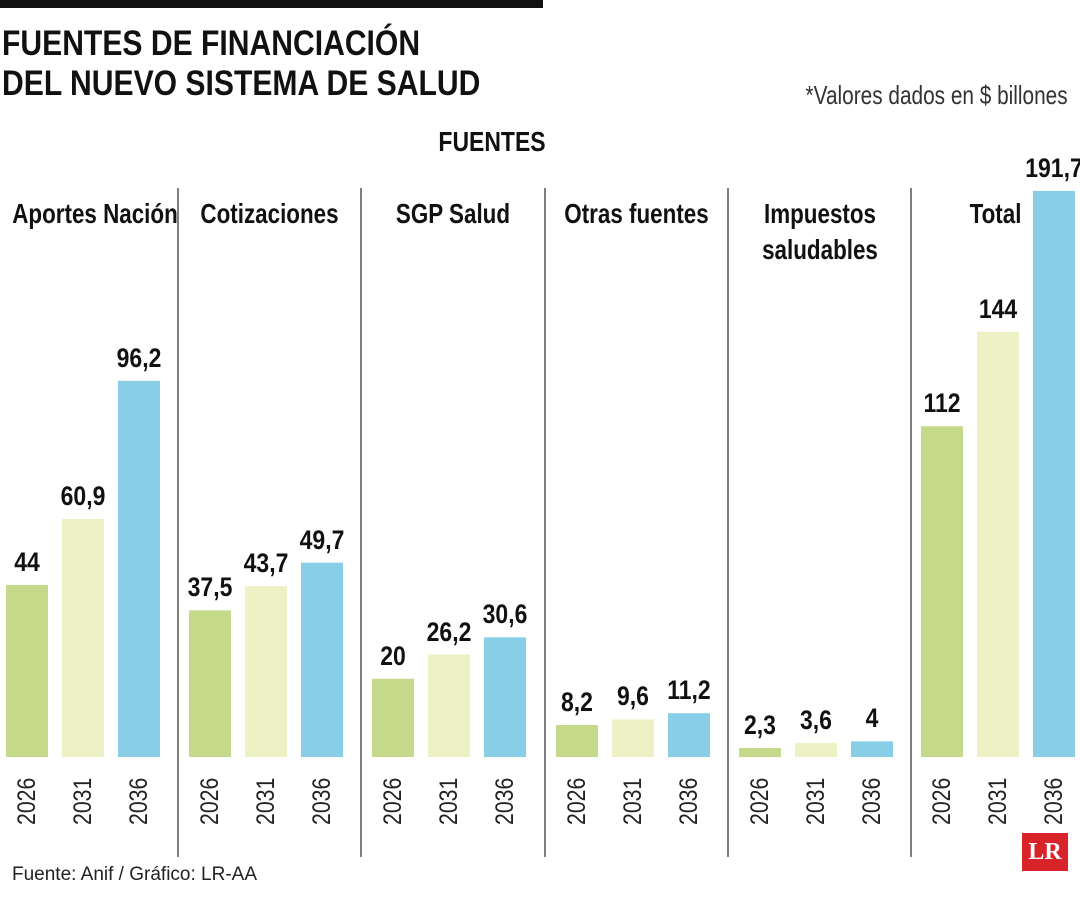 Image resolution: width=1080 pixels, height=900 pixels. What do you see at coordinates (95, 213) in the screenshot?
I see `category-label: Aportes Nación` at bounding box center [95, 213].